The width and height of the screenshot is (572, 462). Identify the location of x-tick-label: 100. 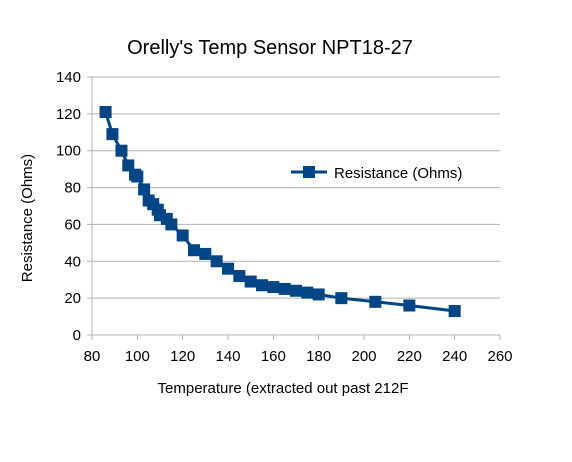
(137, 356).